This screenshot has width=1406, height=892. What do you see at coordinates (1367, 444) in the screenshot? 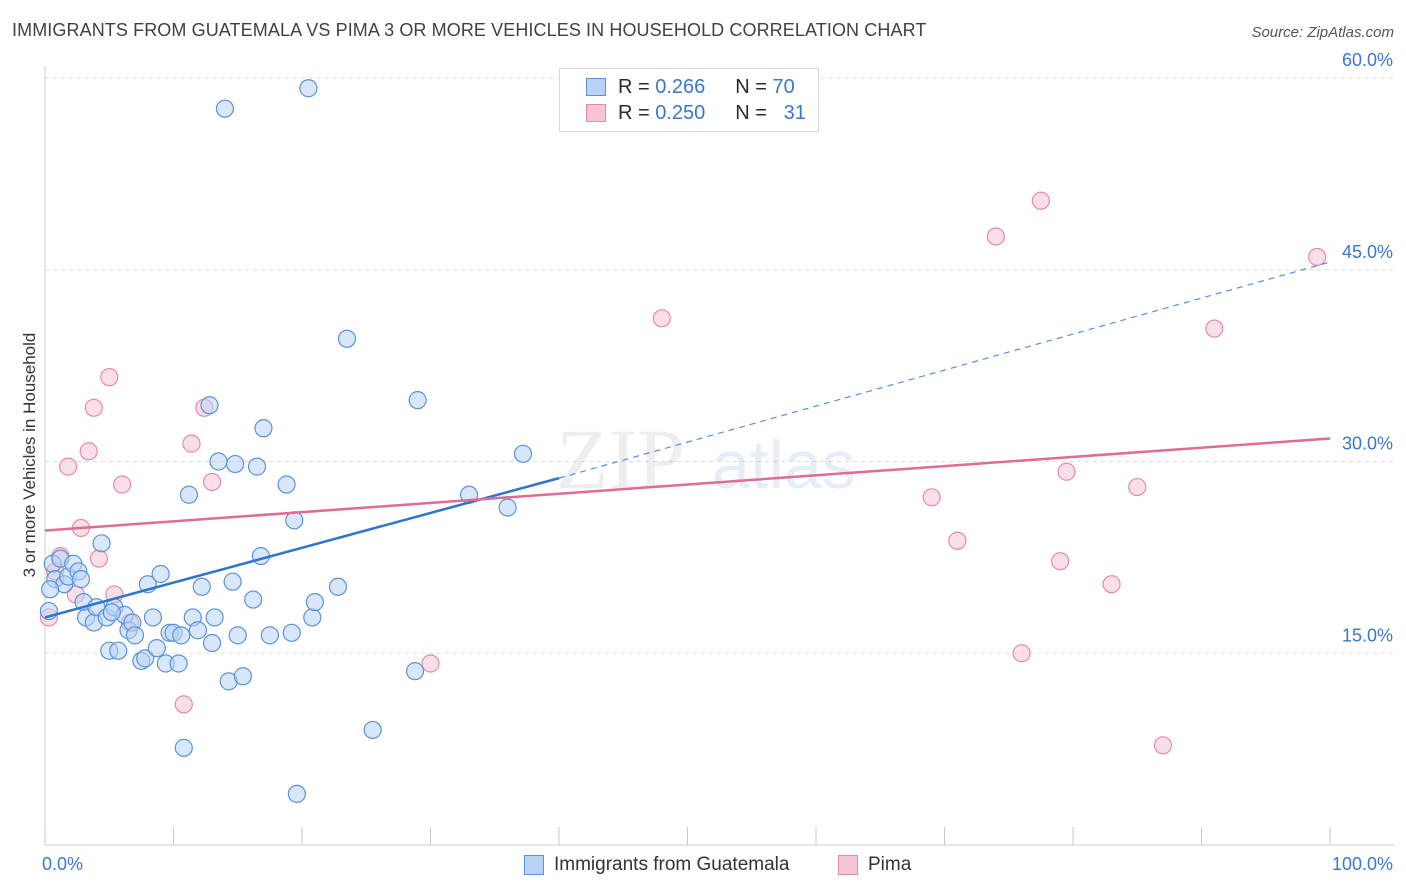
I see `y-tick-label: 30.0%` at bounding box center [1367, 444].